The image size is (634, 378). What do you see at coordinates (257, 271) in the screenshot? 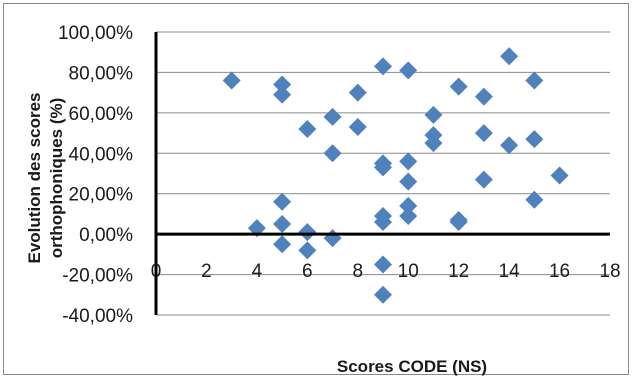
I see `x-tick-label: 4` at bounding box center [257, 271].